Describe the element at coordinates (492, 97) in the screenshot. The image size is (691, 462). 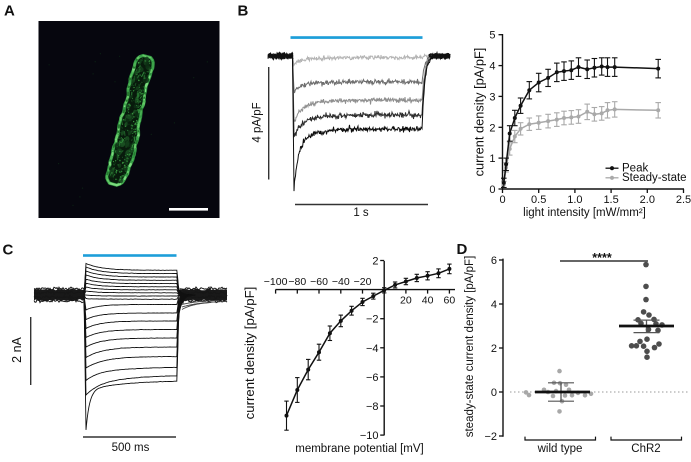
I see `svg-text: 3` at that location.